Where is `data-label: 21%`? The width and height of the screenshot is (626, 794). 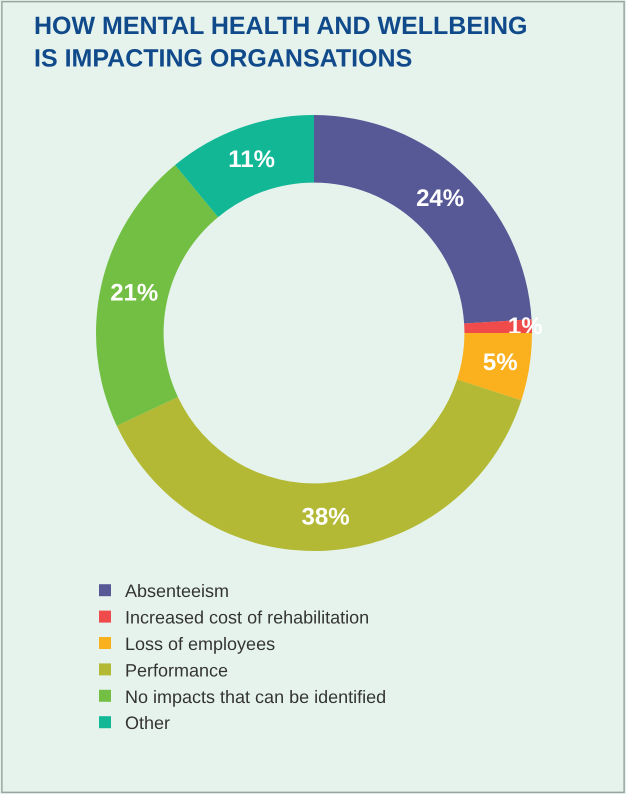 data-label: 21% is located at coordinates (134, 292).